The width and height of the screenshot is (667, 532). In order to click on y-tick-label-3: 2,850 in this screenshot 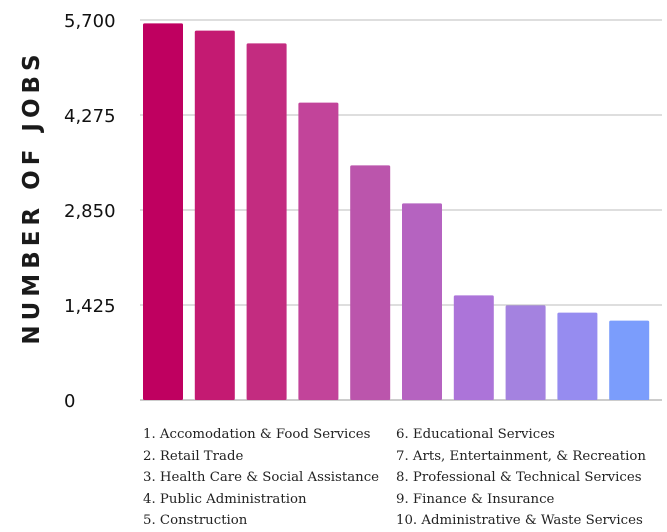, I will do `click(90, 211)`.